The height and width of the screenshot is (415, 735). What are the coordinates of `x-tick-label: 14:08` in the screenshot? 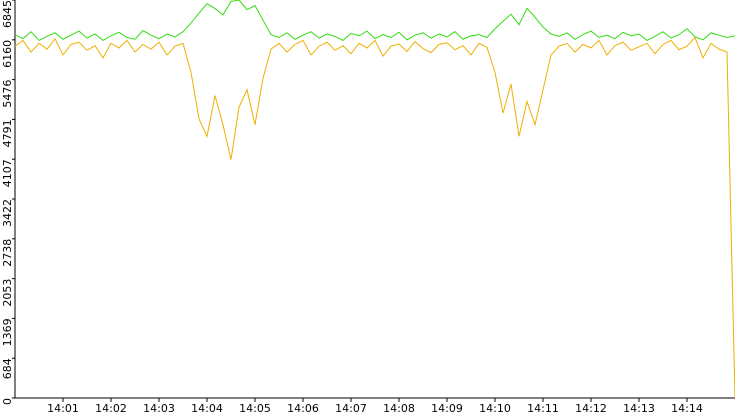 It's located at (399, 408).